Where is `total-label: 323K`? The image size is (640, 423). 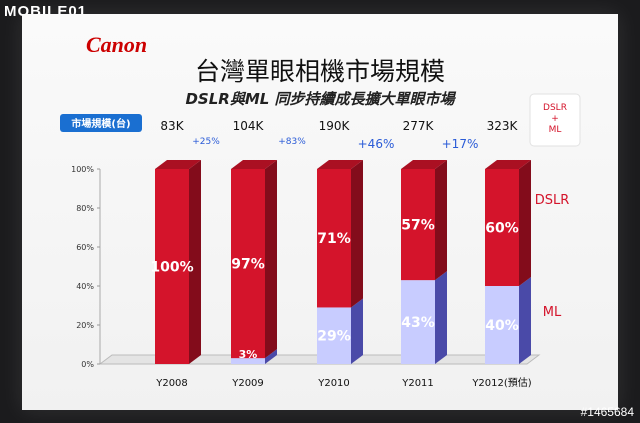
total-label: 323K is located at coordinates (503, 126).